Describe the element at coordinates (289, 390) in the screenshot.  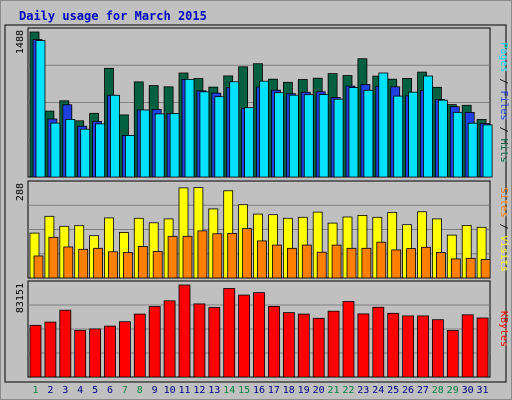
I see `x-tick-label: 18` at that location.